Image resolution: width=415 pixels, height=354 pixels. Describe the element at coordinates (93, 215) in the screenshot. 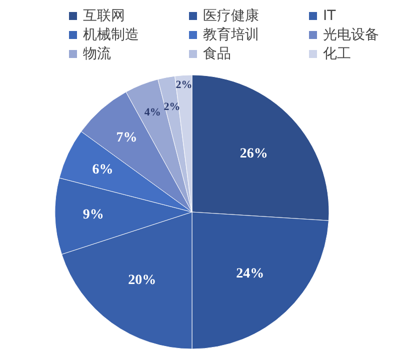

I see `data-label: 9%` at that location.